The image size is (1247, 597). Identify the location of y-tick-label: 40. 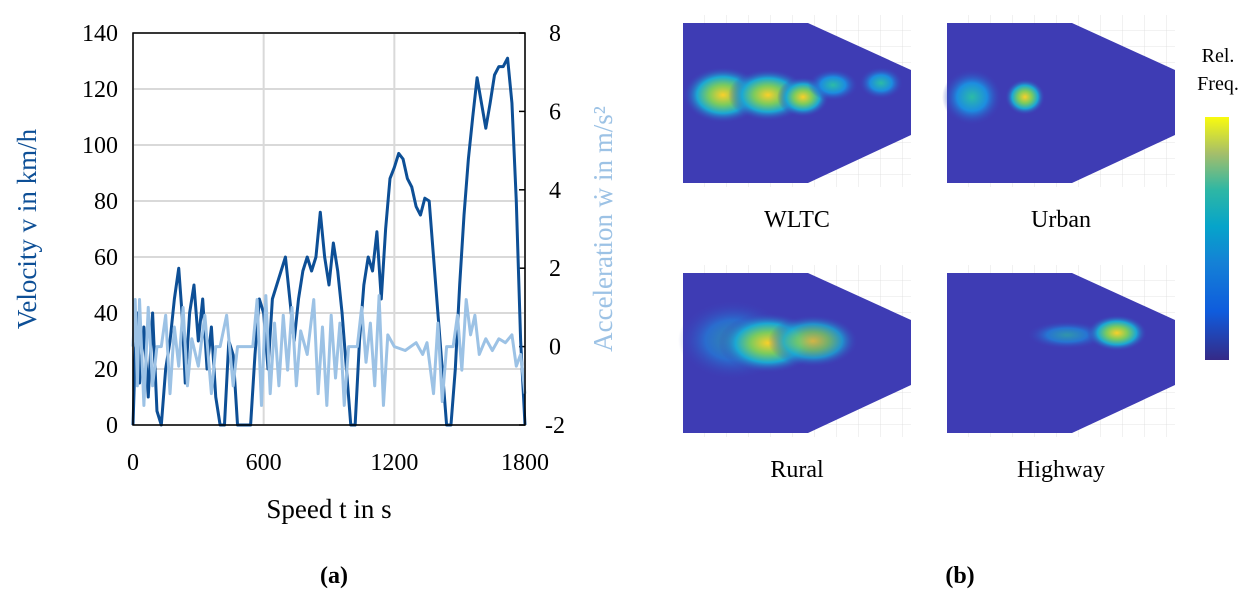
(106, 314).